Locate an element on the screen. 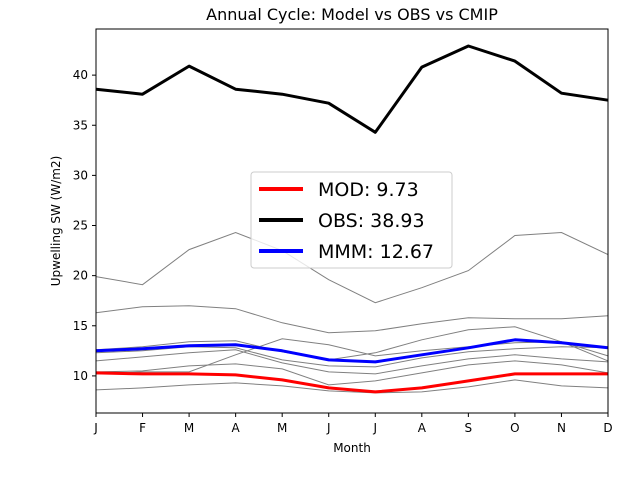  legend-label: MOD: 9.73 is located at coordinates (368, 190).